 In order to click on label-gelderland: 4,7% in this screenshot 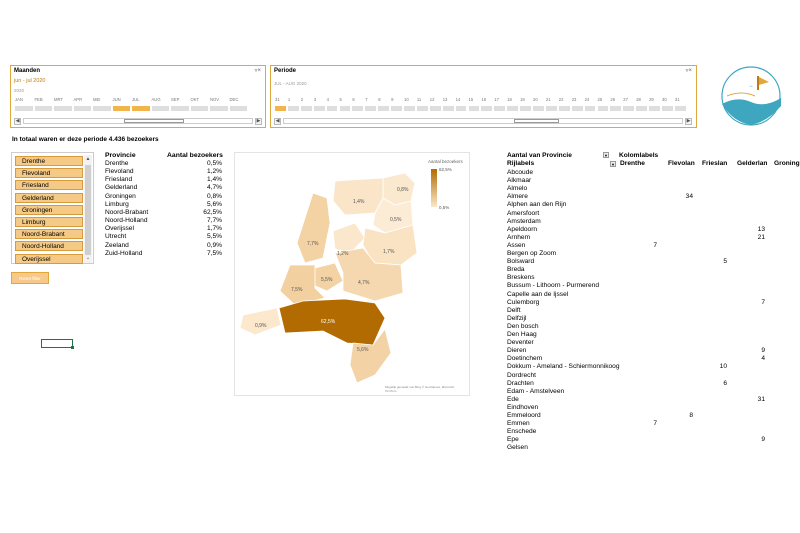, I will do `click(364, 283)`.